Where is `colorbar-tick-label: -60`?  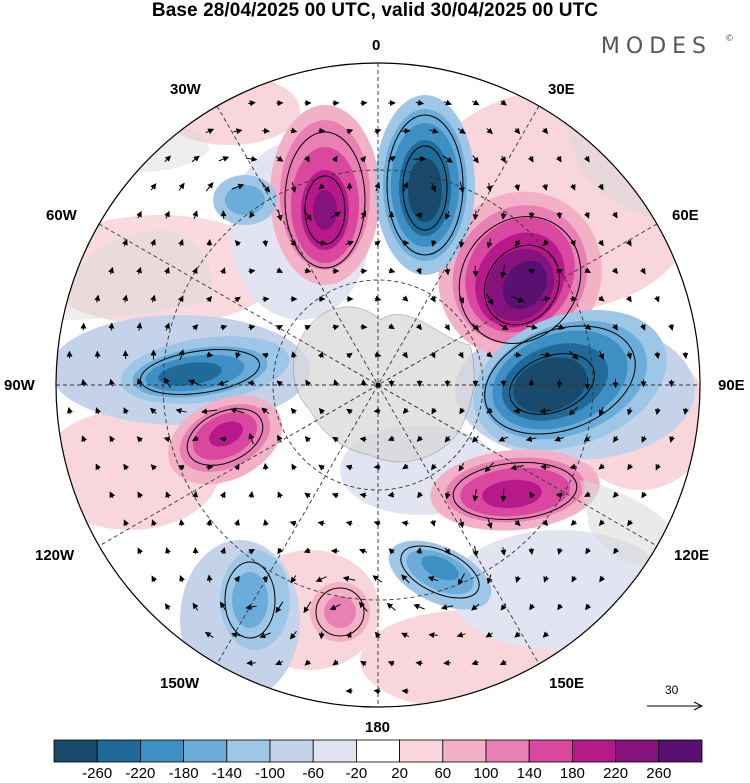 colorbar-tick-label: -60 is located at coordinates (313, 773).